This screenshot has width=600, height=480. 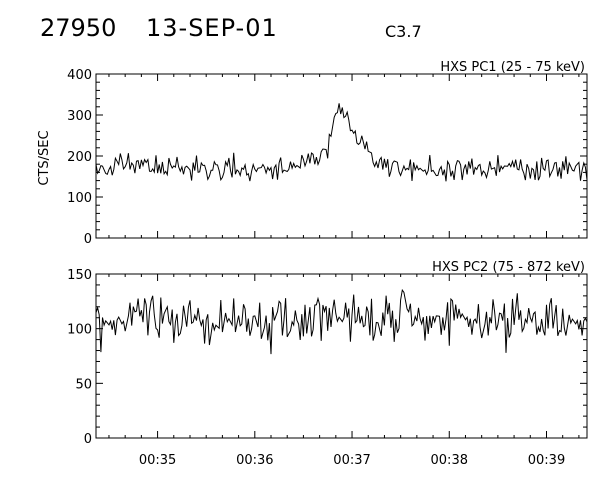 I want to click on x-tick-label: 00:36, so click(x=254, y=460).